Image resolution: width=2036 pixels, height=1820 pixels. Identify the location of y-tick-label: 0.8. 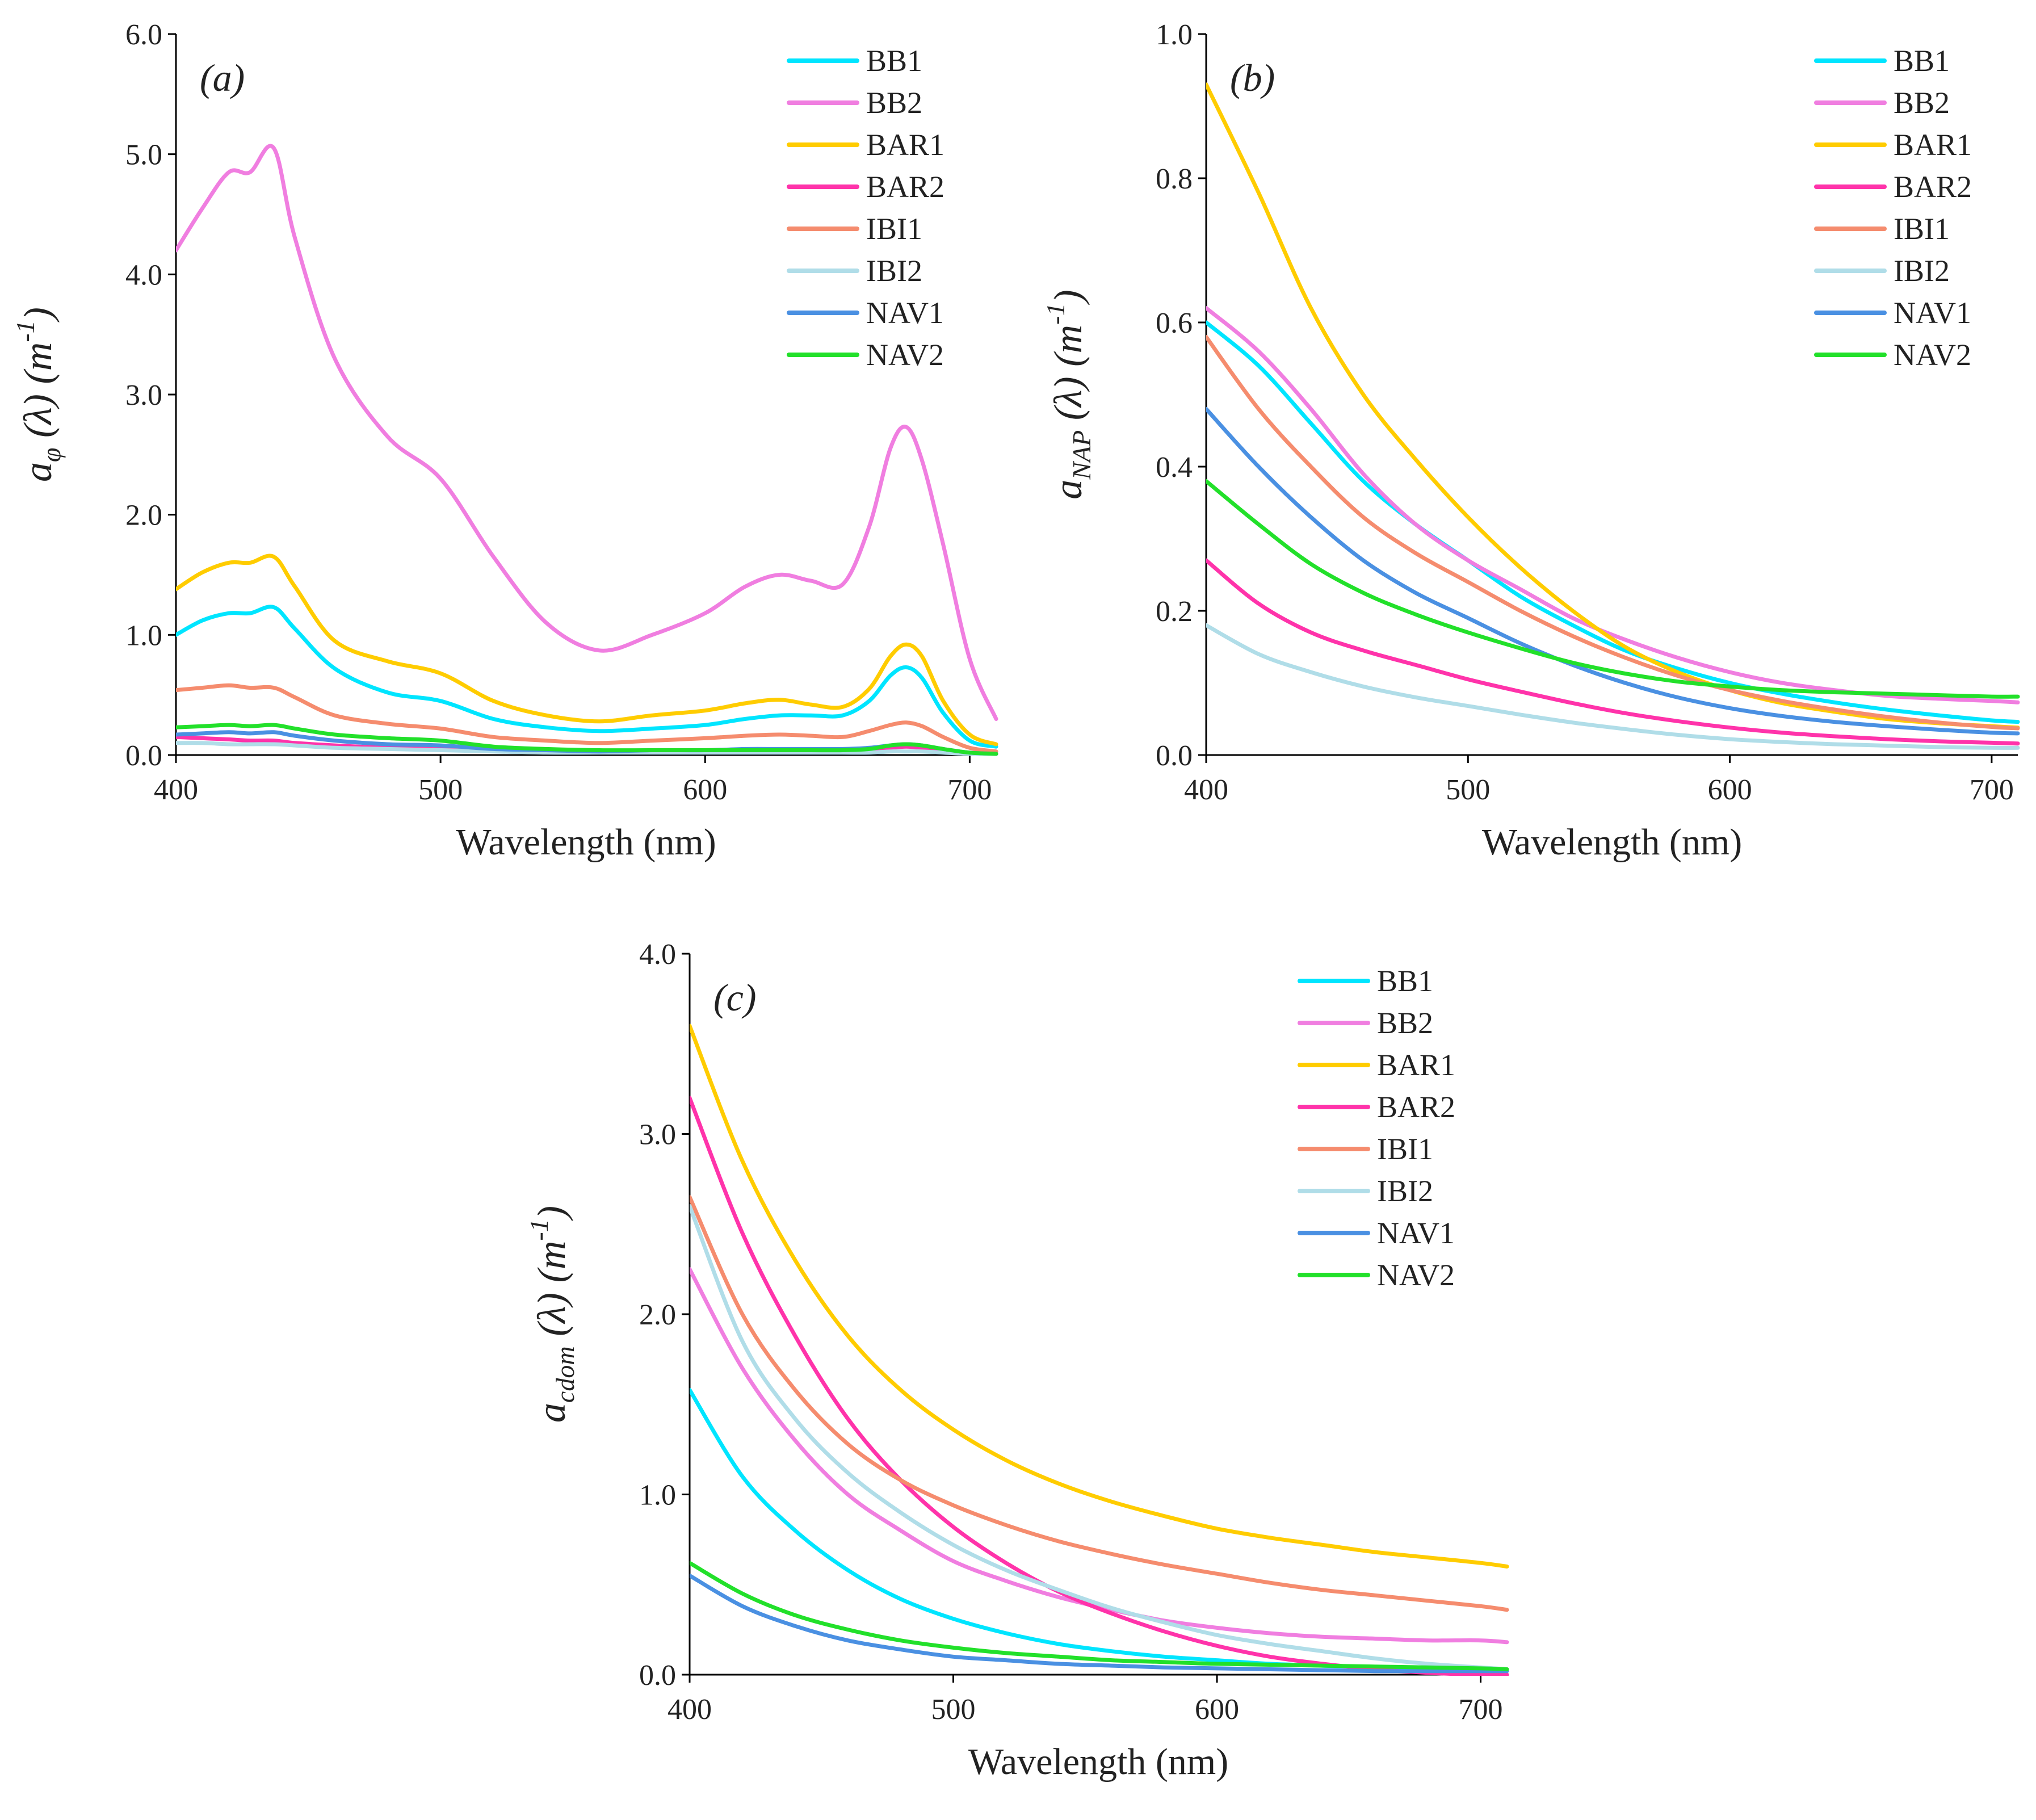
(1174, 179).